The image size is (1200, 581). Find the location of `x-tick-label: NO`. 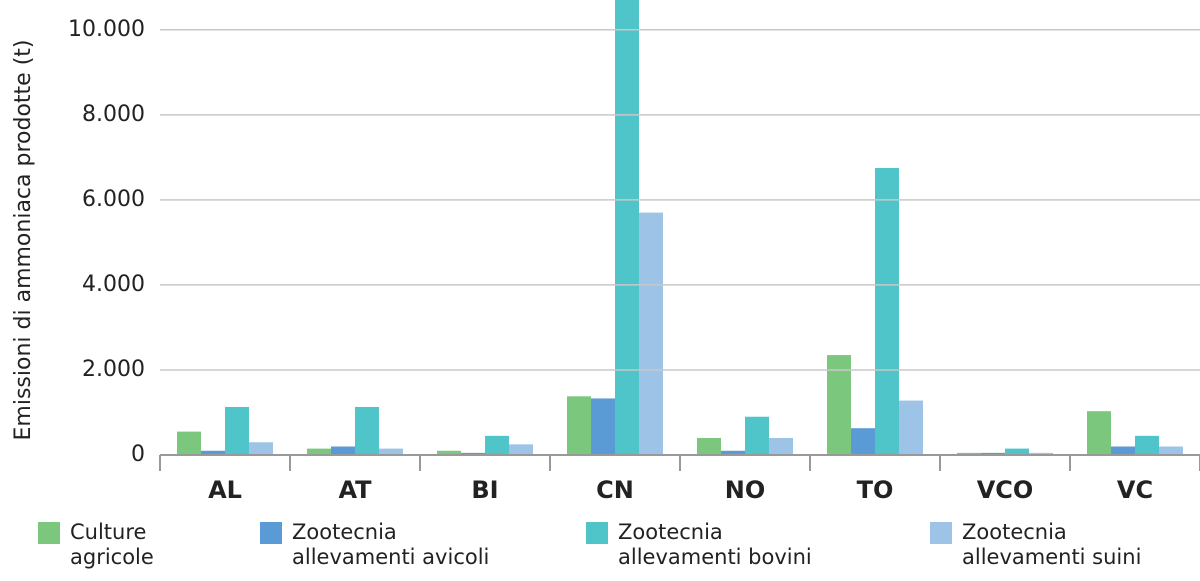

x-tick-label: NO is located at coordinates (745, 490).